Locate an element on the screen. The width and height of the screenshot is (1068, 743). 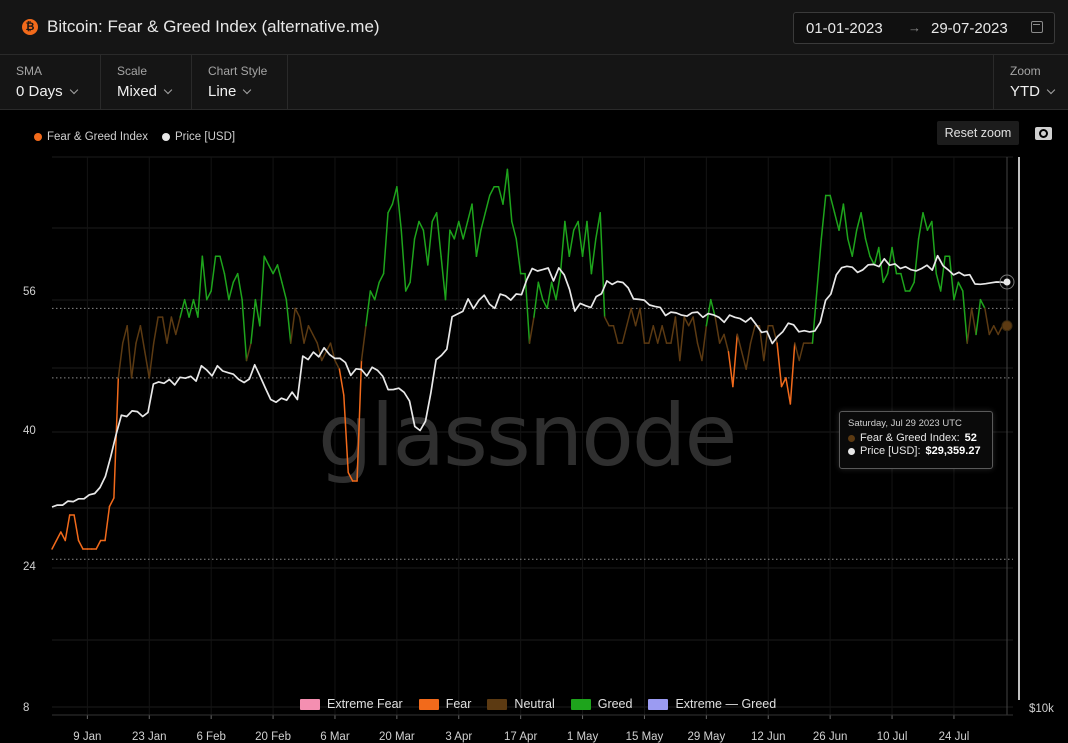
legend-item-extreme-greed: Extreme — Greed is located at coordinates (712, 704).